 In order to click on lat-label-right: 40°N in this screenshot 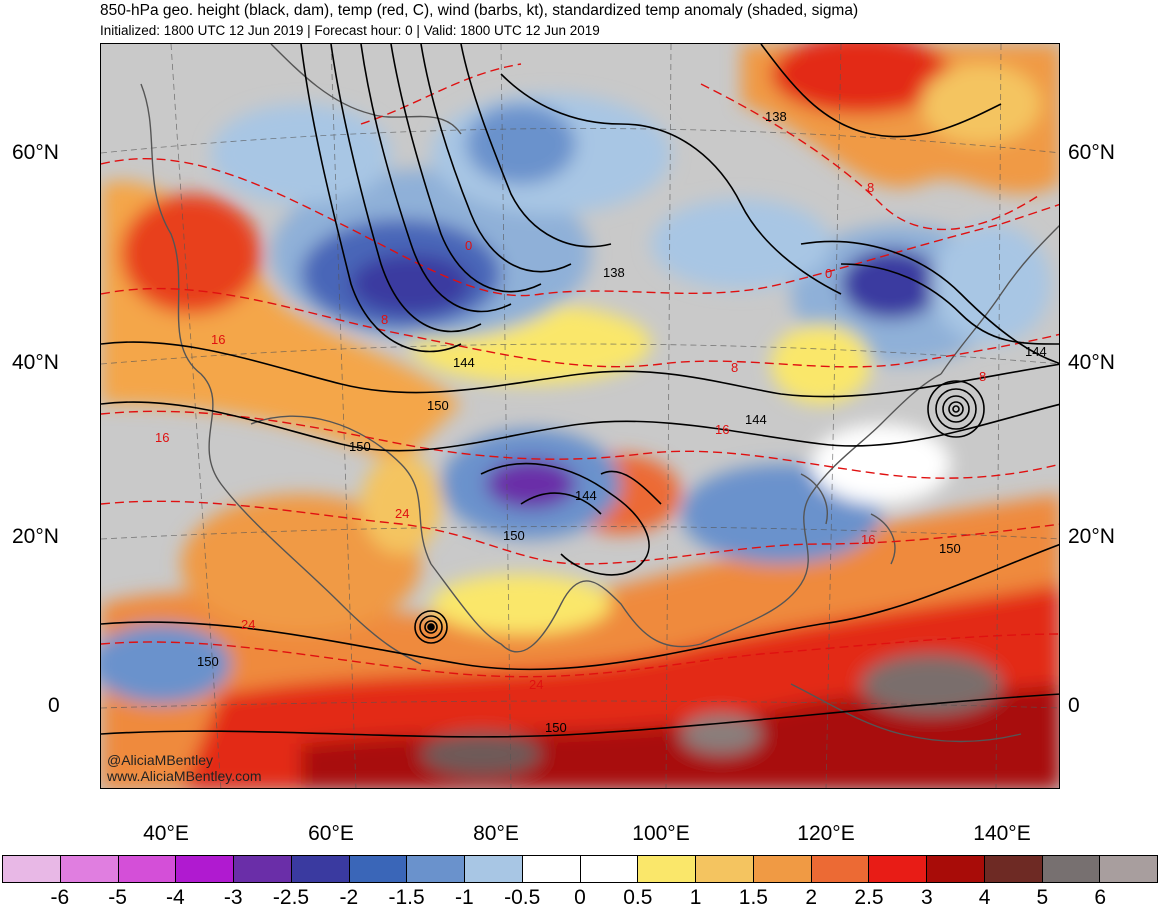, I will do `click(1091, 362)`.